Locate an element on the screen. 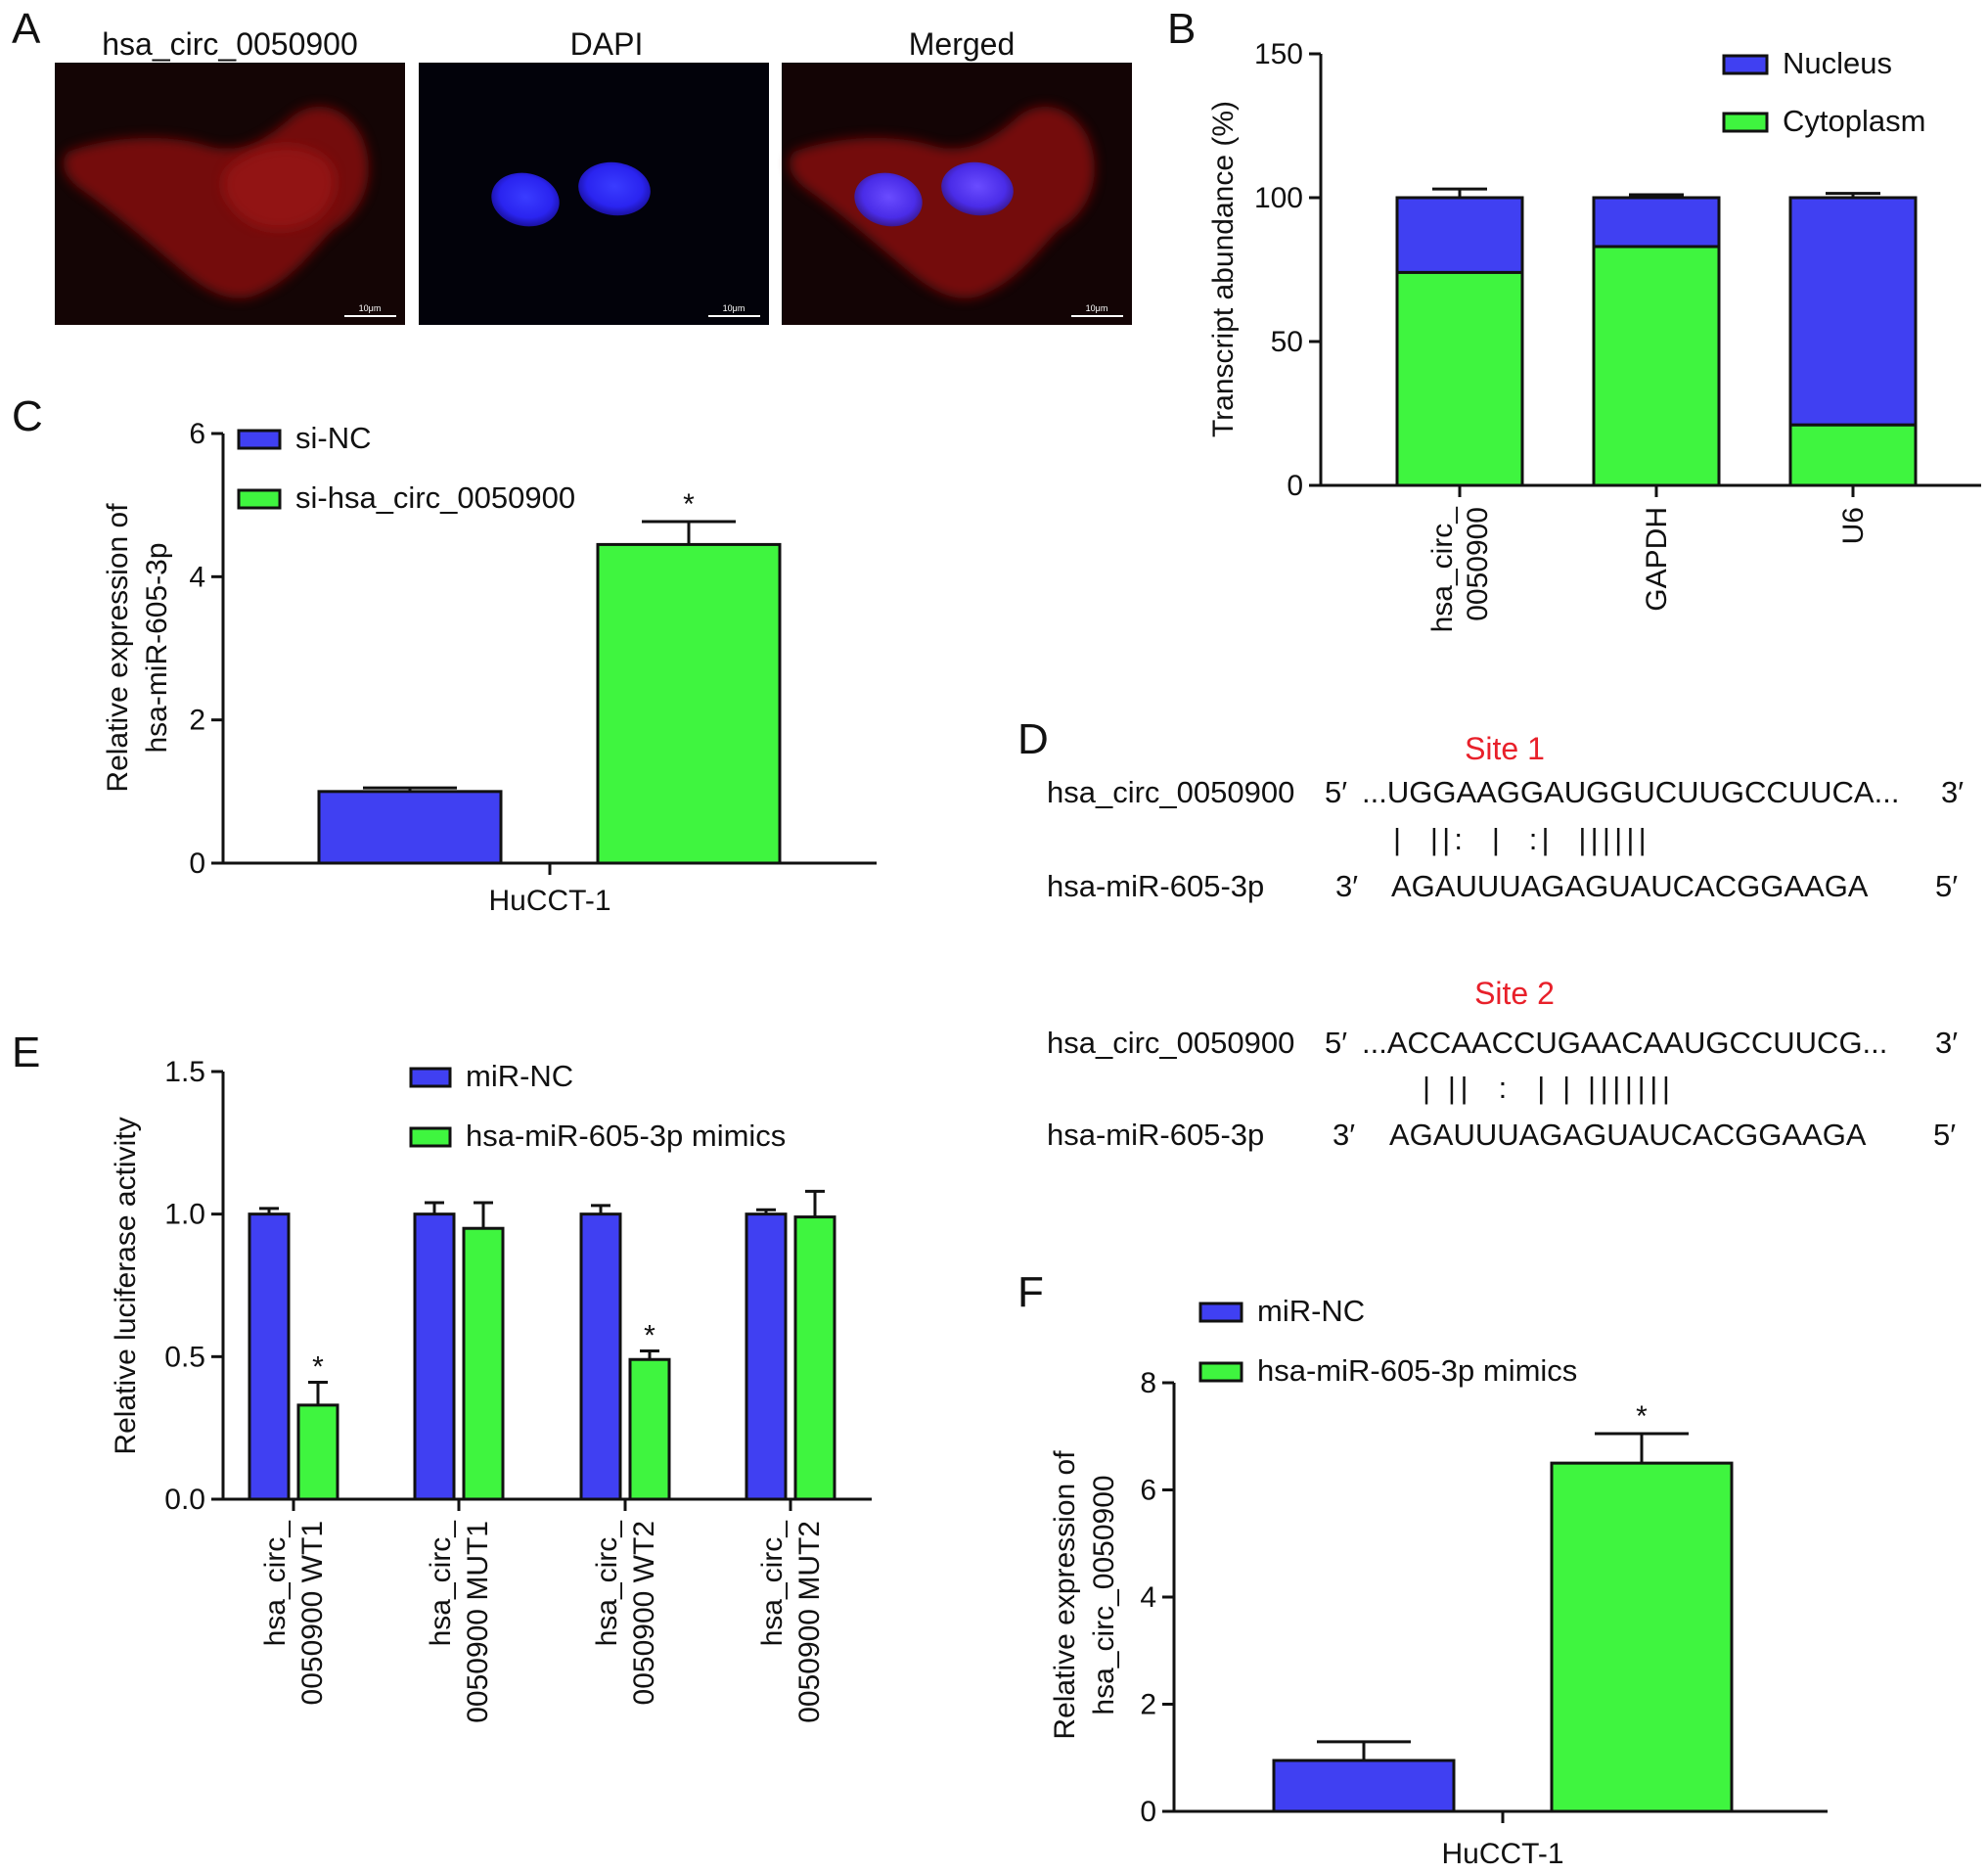  bar-si-nc is located at coordinates (410, 827).